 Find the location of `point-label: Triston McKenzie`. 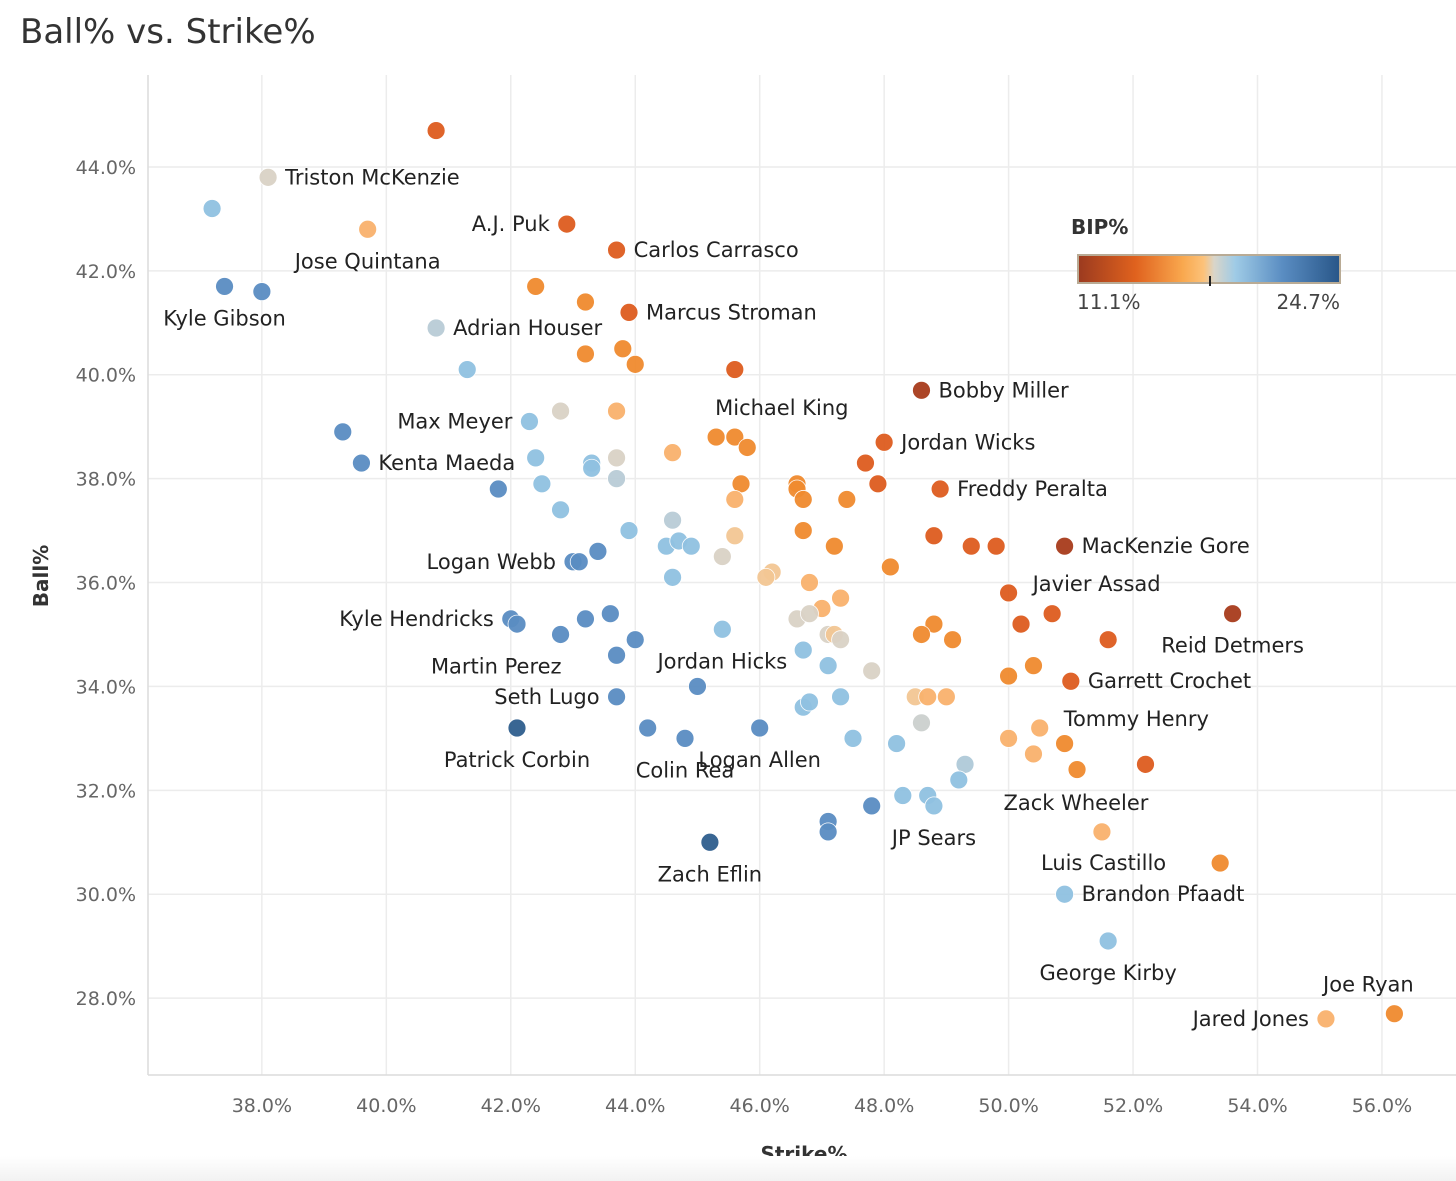

point-label: Triston McKenzie is located at coordinates (372, 177).